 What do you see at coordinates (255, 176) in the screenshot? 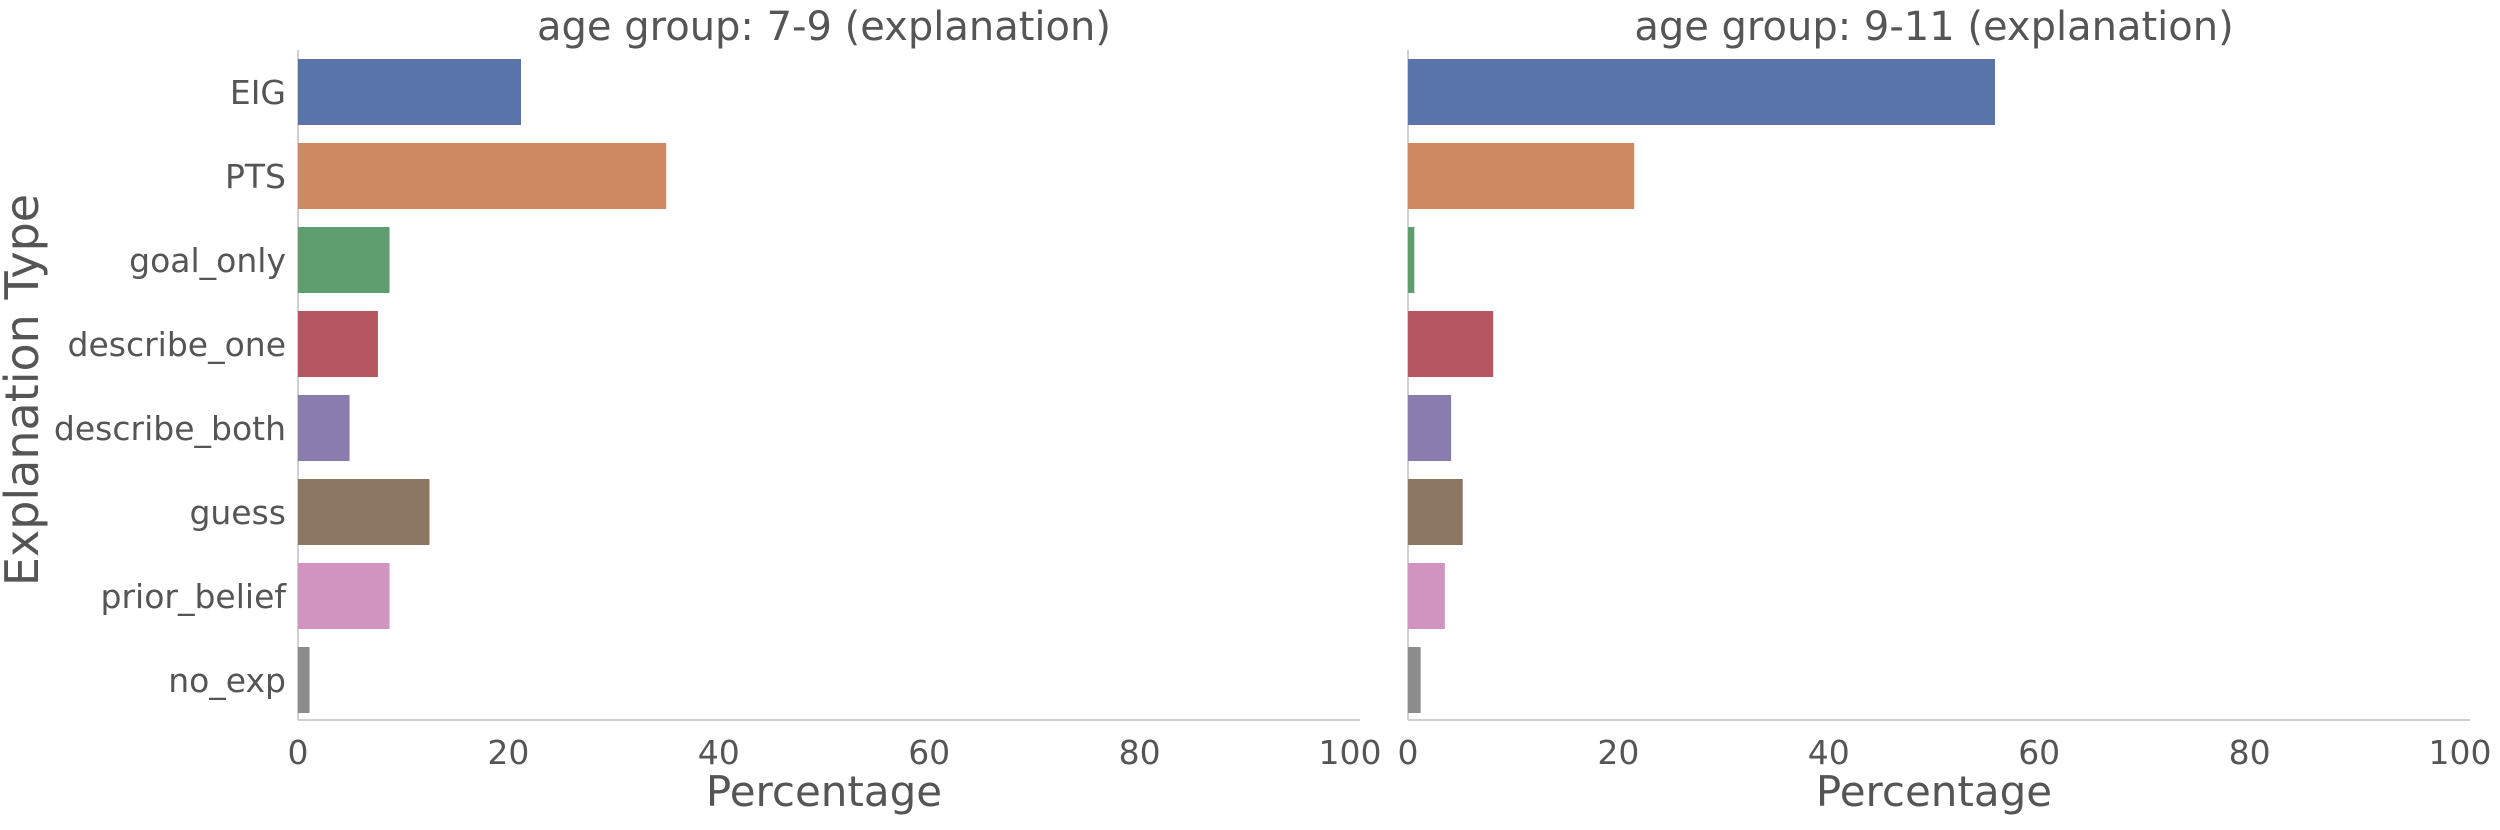
I see `category-label: PTS` at bounding box center [255, 176].